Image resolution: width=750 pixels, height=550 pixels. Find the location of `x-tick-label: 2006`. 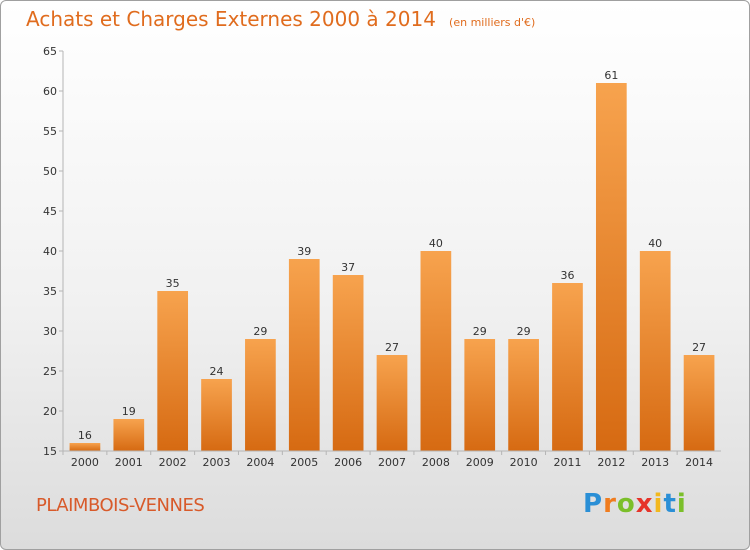

x-tick-label: 2006 is located at coordinates (348, 462).